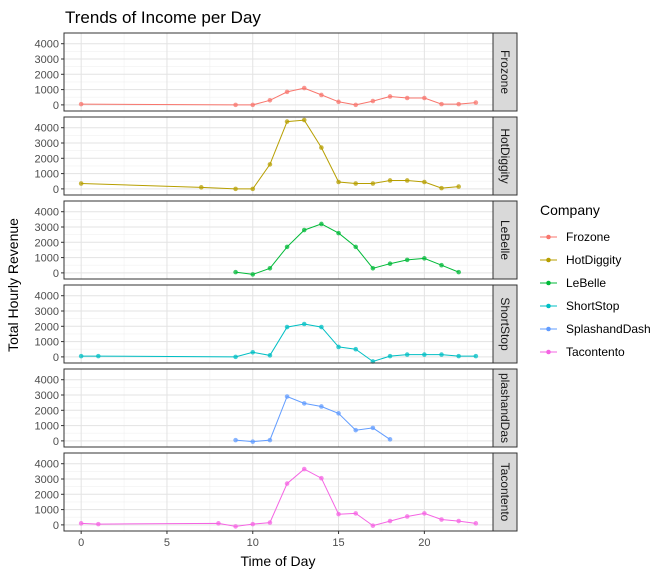 Image resolution: width=672 pixels, height=576 pixels. What do you see at coordinates (81, 543) in the screenshot?
I see `x-tick-label: 0` at bounding box center [81, 543].